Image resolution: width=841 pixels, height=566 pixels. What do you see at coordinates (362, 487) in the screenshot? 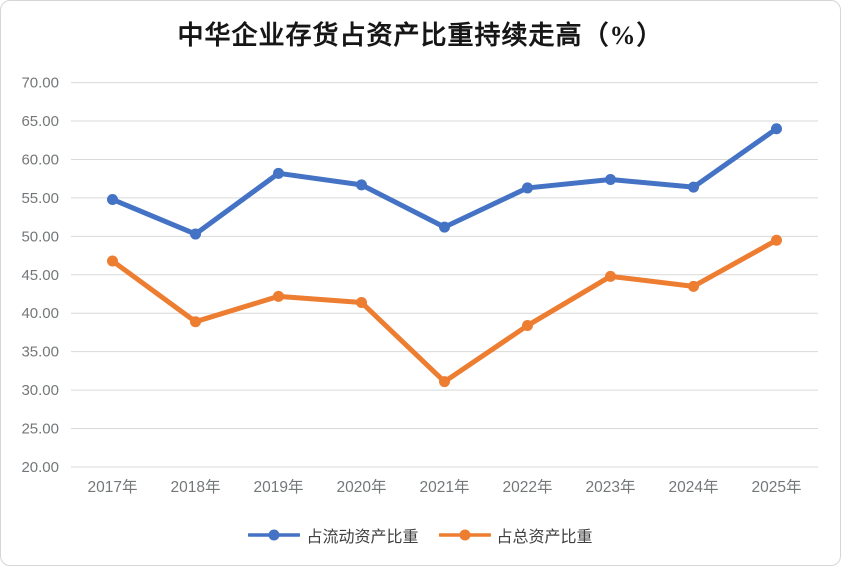
I see `x-axis-tick-label: 2020年` at bounding box center [362, 487].